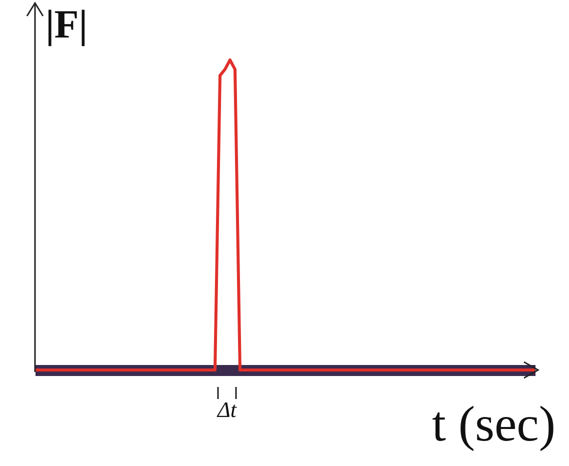 Image resolution: width=569 pixels, height=466 pixels. What do you see at coordinates (67, 24) in the screenshot?
I see `y-axis-title: |F|` at bounding box center [67, 24].